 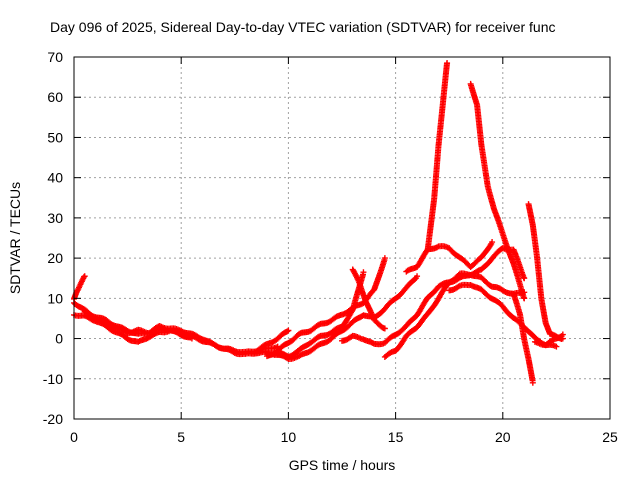 What do you see at coordinates (53, 379) in the screenshot?
I see `y-tick-label: -10` at bounding box center [53, 379].